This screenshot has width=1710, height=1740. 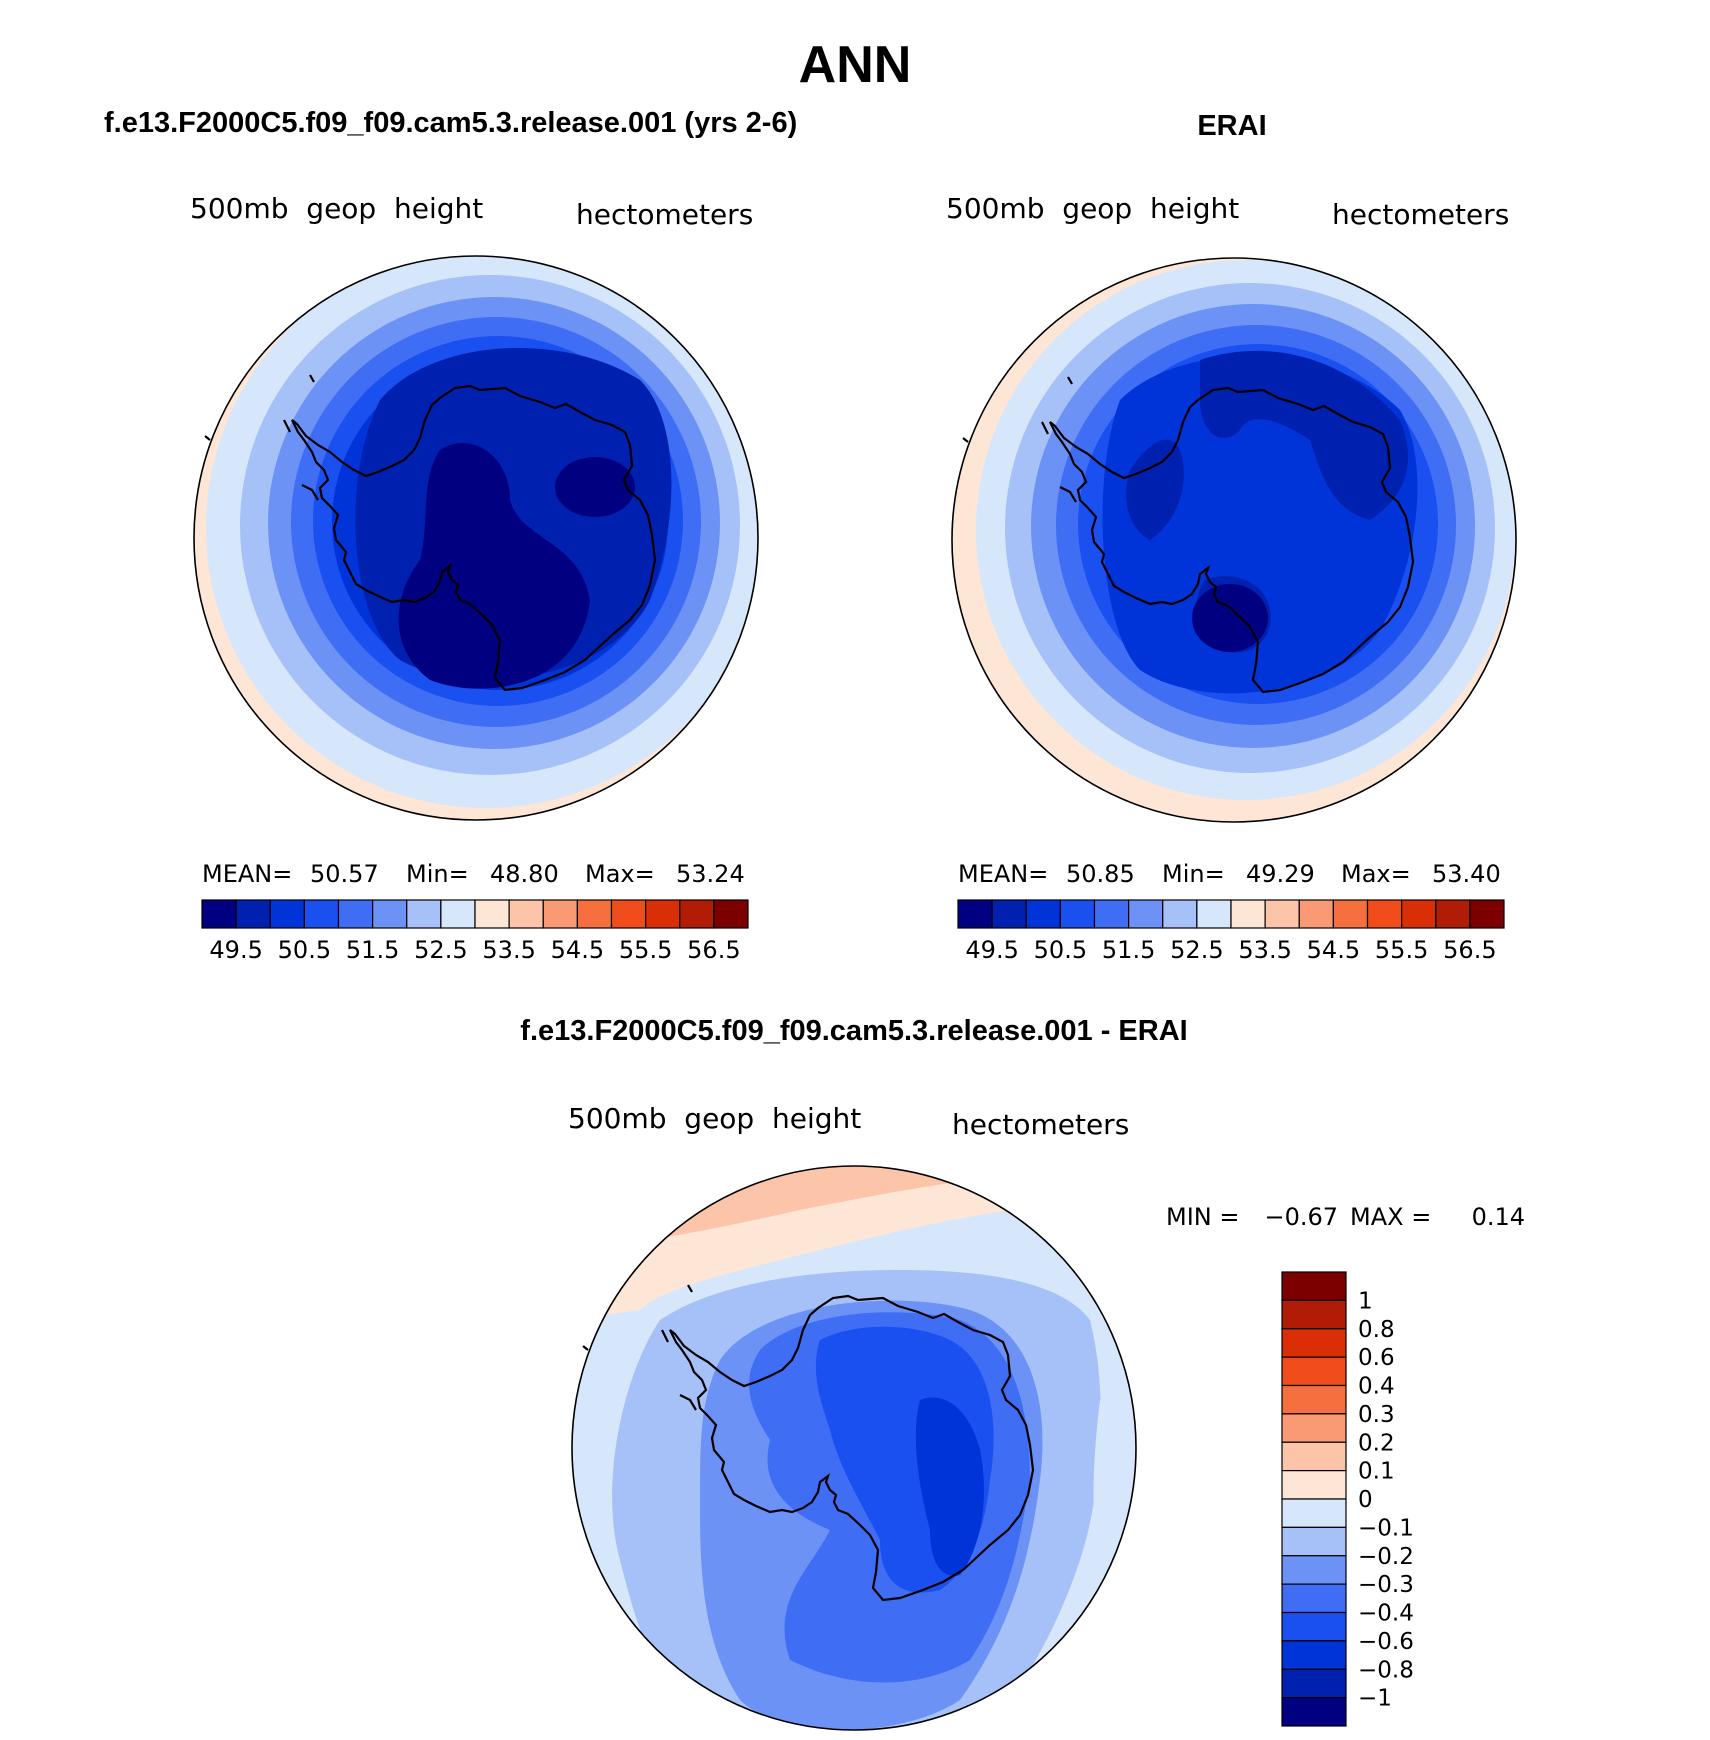 I want to click on diff-colorbar-tick-label: 1, so click(x=1365, y=1301).